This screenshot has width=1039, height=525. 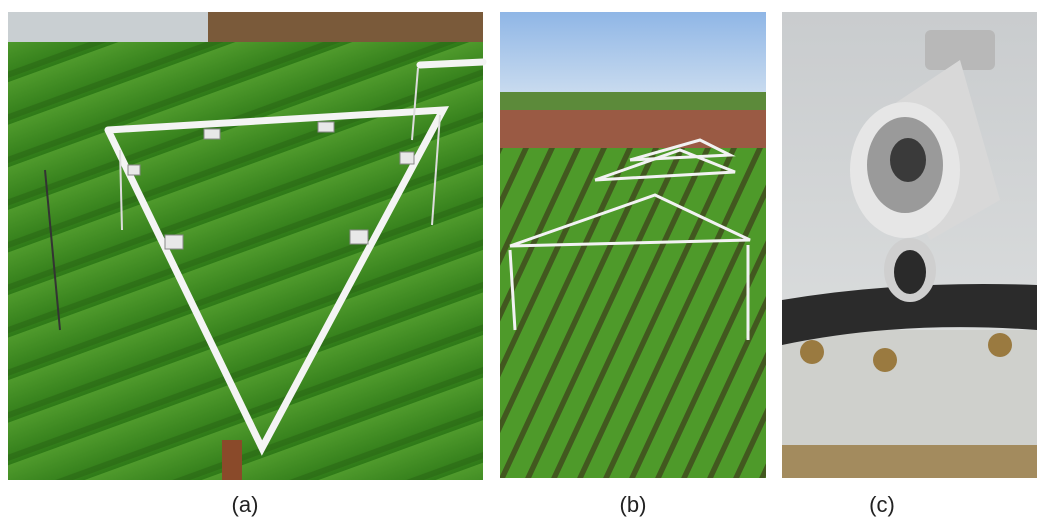 I want to click on caption: (b), so click(x=633, y=504).